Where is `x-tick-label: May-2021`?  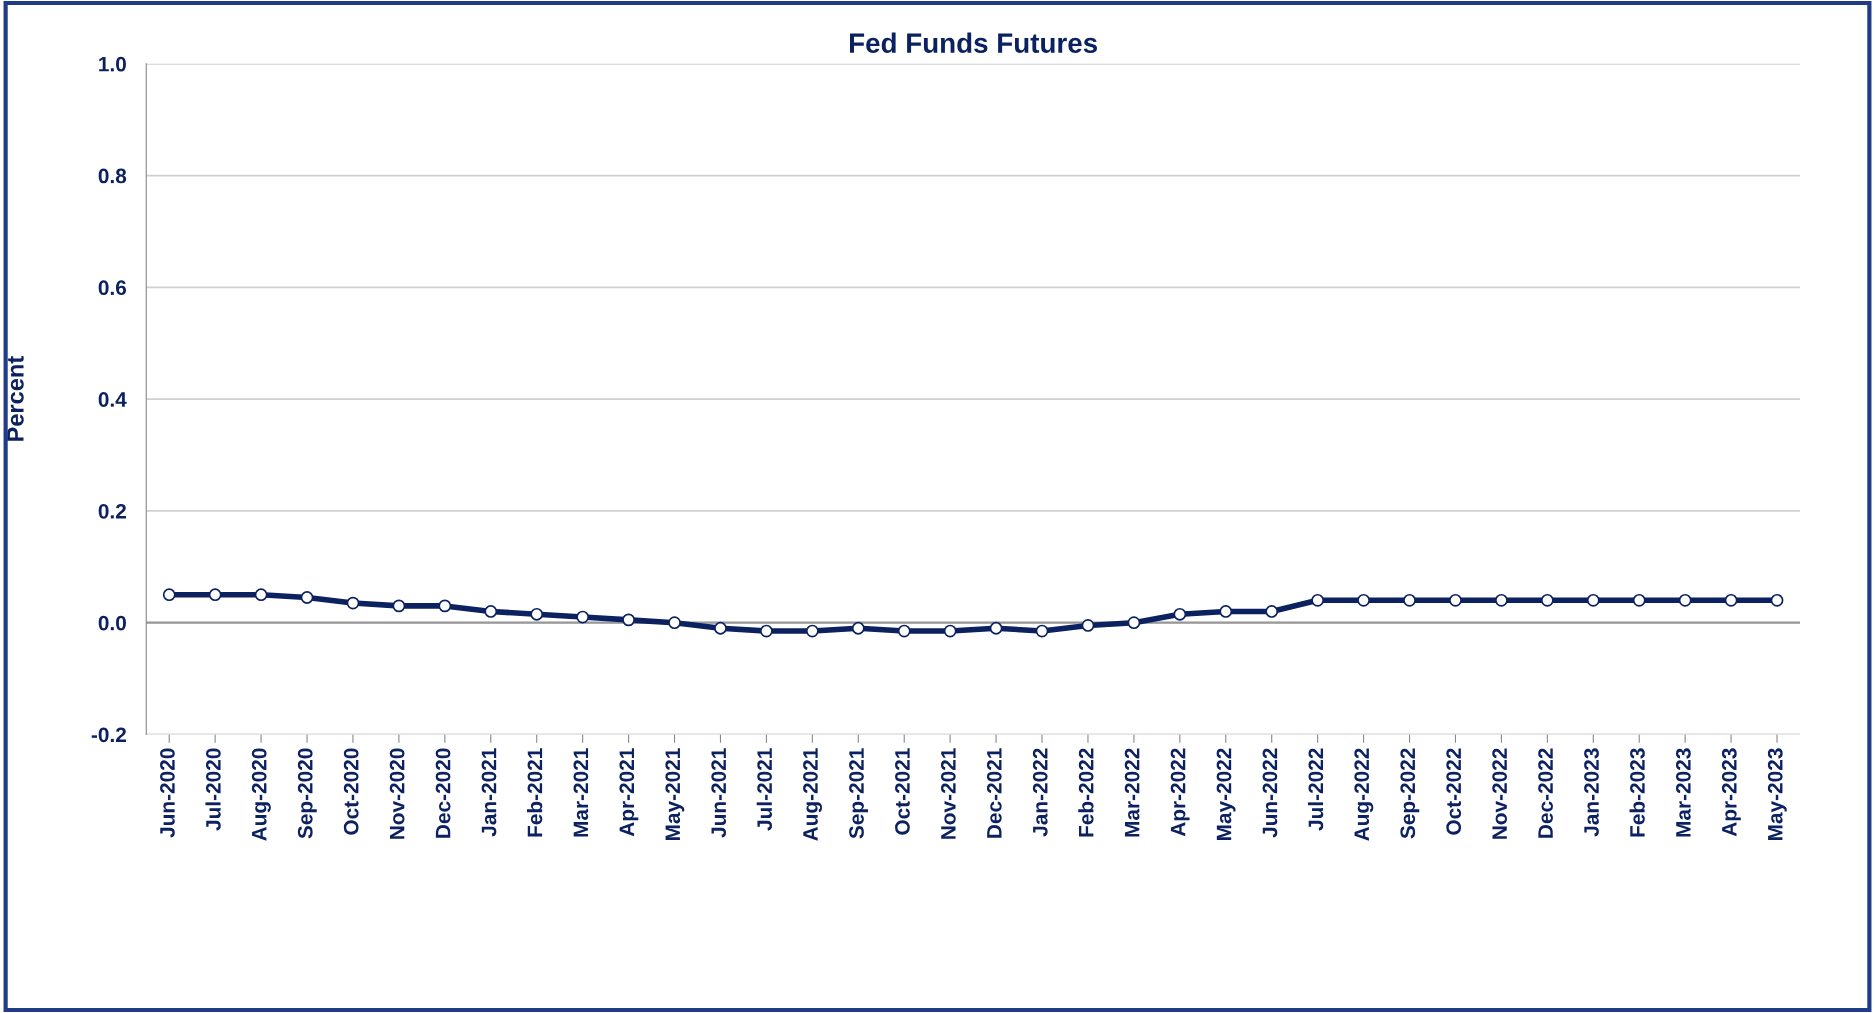 x-tick-label: May-2021 is located at coordinates (675, 794).